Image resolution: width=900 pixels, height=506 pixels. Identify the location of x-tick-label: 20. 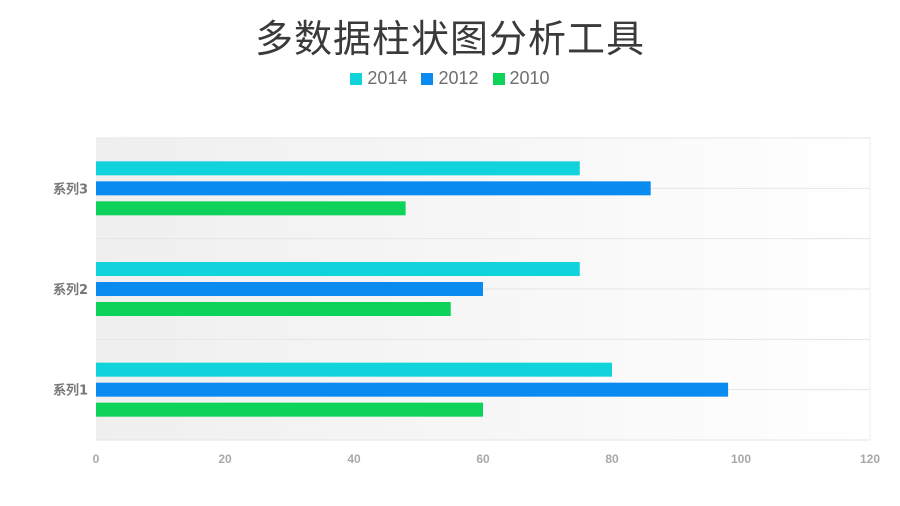
(225, 459).